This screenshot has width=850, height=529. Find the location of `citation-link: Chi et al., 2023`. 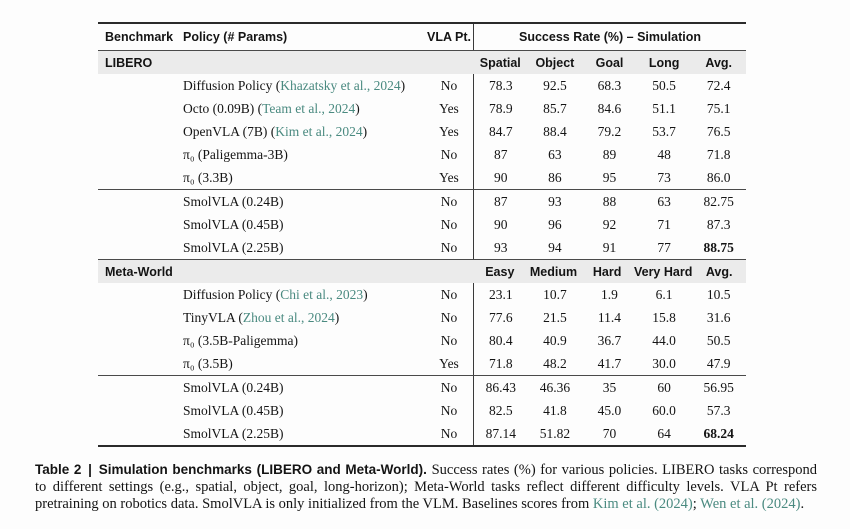

citation-link: Chi et al., 2023 is located at coordinates (322, 294).